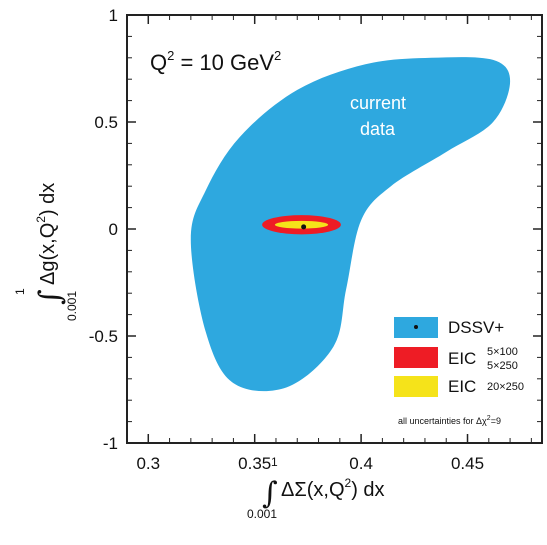 This screenshot has height=545, width=547. What do you see at coordinates (476, 327) in the screenshot?
I see `legend-label-dssv: DSSV+` at bounding box center [476, 327].